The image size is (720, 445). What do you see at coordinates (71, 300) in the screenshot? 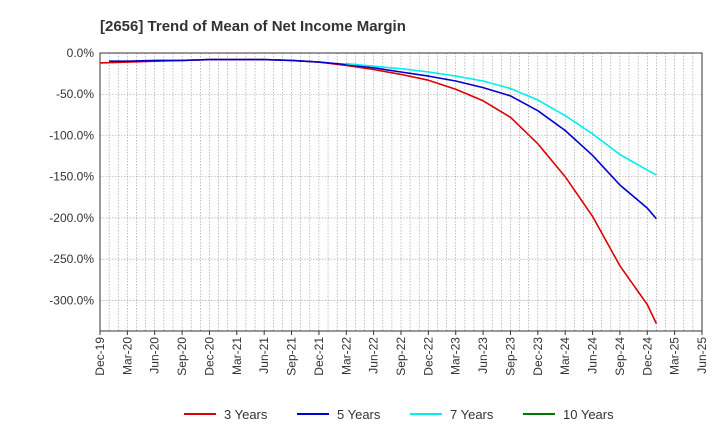
I see `y-tick-label: -300.0%` at bounding box center [71, 300].